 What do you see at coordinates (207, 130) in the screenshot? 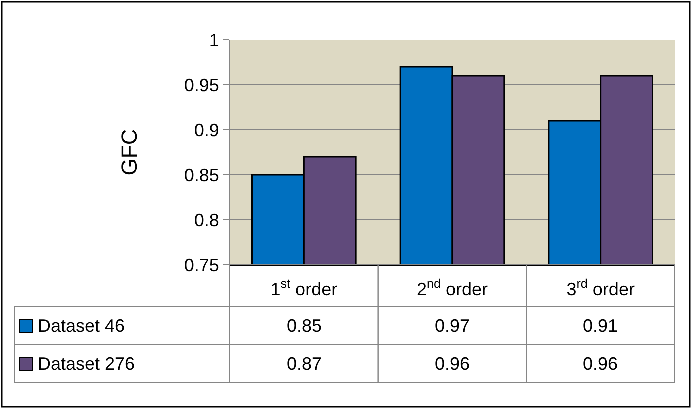
I see `y-tick-label: 0.9` at bounding box center [207, 130].